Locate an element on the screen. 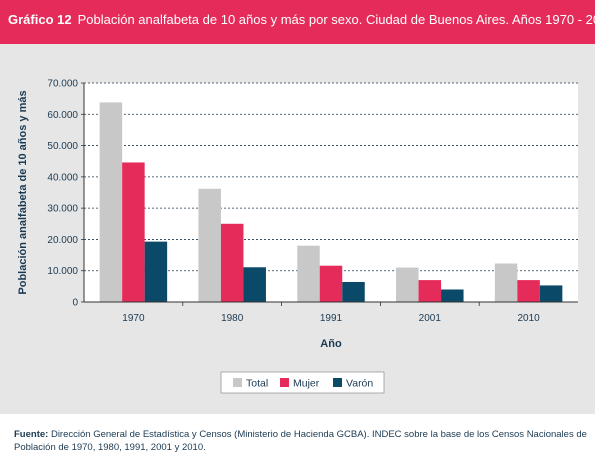 The height and width of the screenshot is (474, 595). bar-varn-2010 is located at coordinates (551, 293).